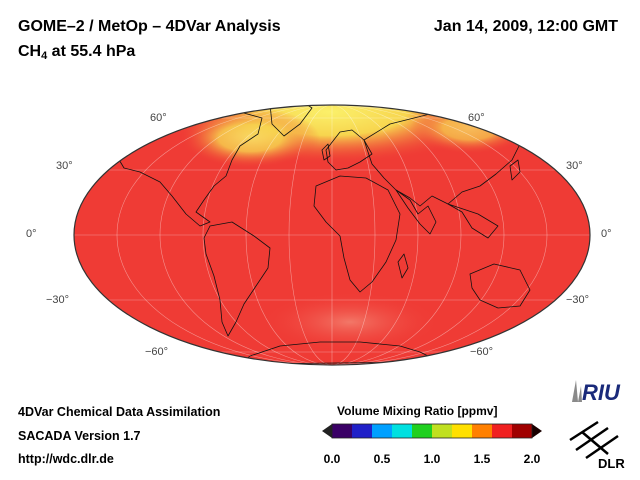 This screenshot has height=480, width=640. Describe the element at coordinates (601, 392) in the screenshot. I see `riu-logo-text: RIU` at that location.